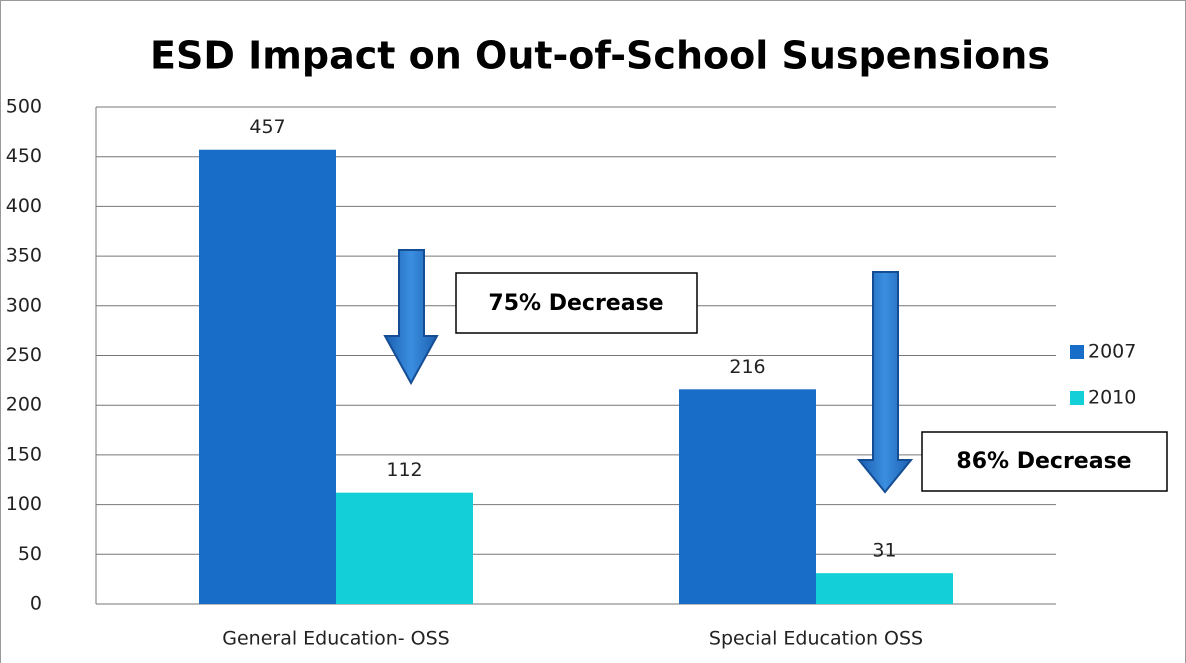 The height and width of the screenshot is (663, 1186). What do you see at coordinates (24, 305) in the screenshot?
I see `y-tick-label: 300` at bounding box center [24, 305].